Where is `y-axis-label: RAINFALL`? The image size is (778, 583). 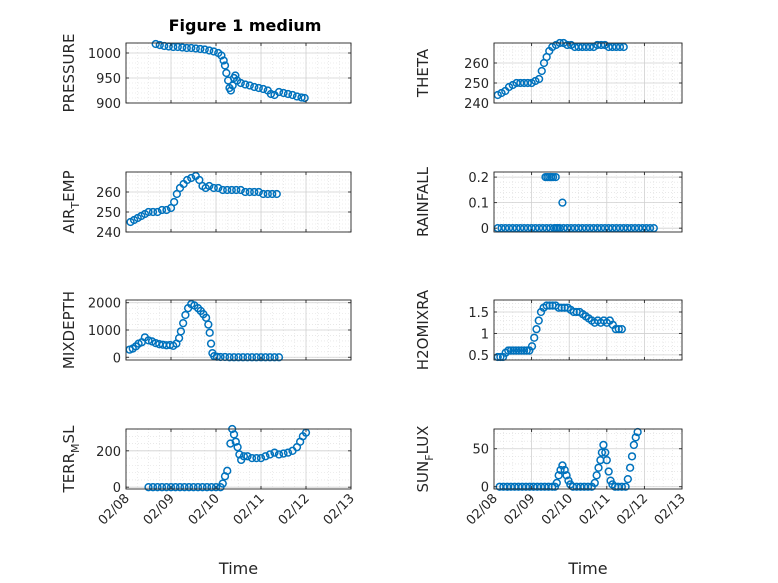
y-axis-label: RAINFALL is located at coordinates (423, 201).